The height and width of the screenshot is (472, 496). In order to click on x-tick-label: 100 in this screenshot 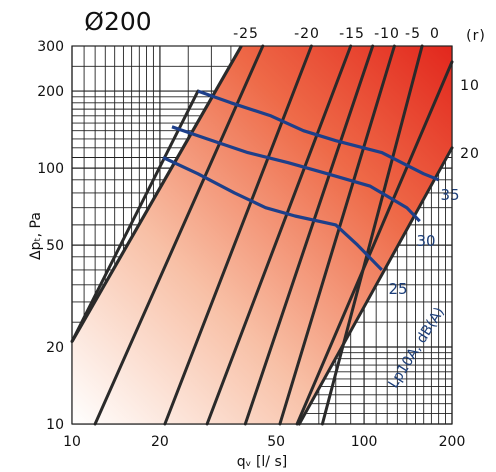, I will do `click(364, 442)`.